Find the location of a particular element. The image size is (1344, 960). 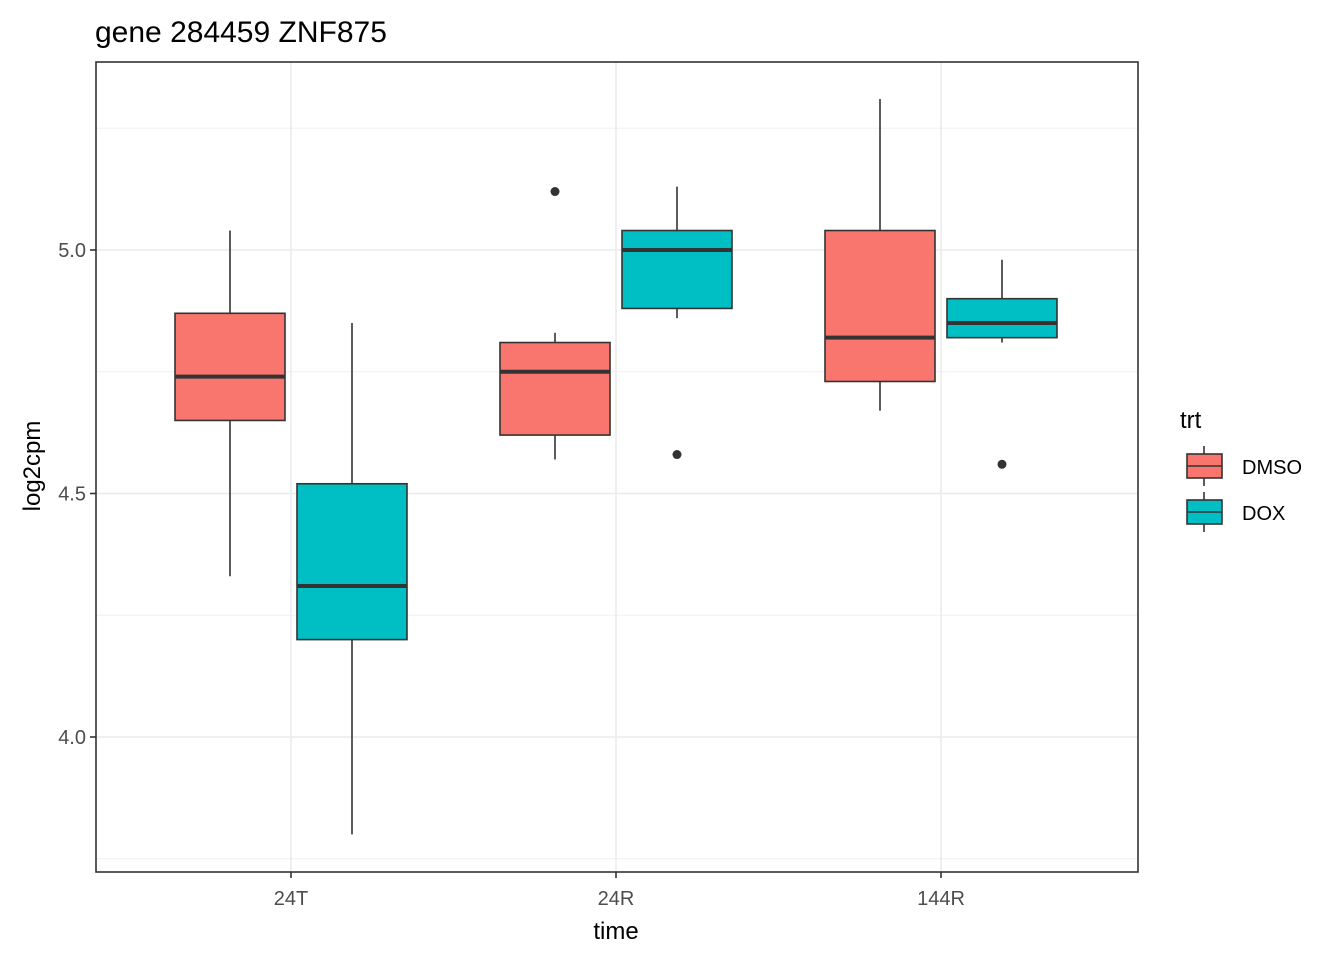

x-axis-title: time is located at coordinates (615, 931).